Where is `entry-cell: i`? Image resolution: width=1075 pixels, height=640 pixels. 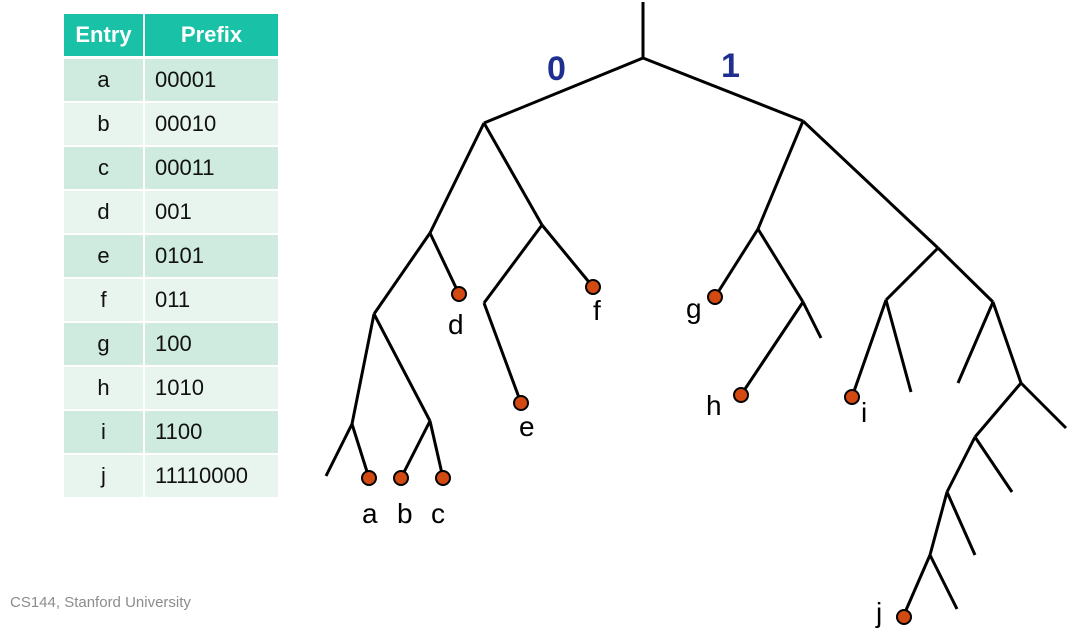
entry-cell: i is located at coordinates (104, 432).